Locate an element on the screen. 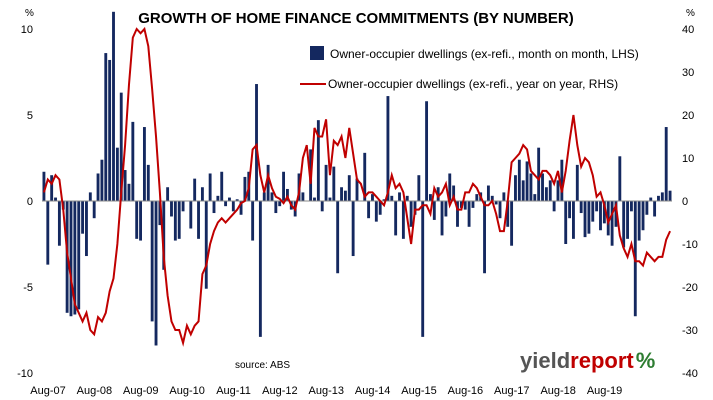 The height and width of the screenshot is (400, 713). y-right-tick-label: 10 is located at coordinates (688, 159).